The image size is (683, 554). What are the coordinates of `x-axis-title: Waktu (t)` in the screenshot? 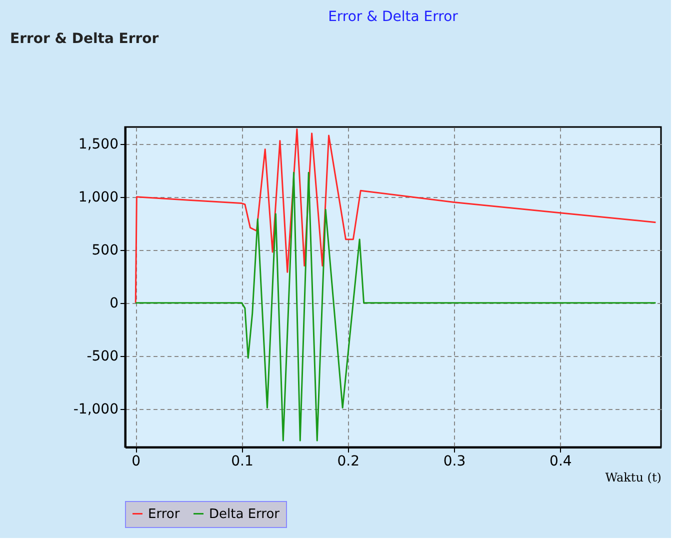 It's located at (633, 477).